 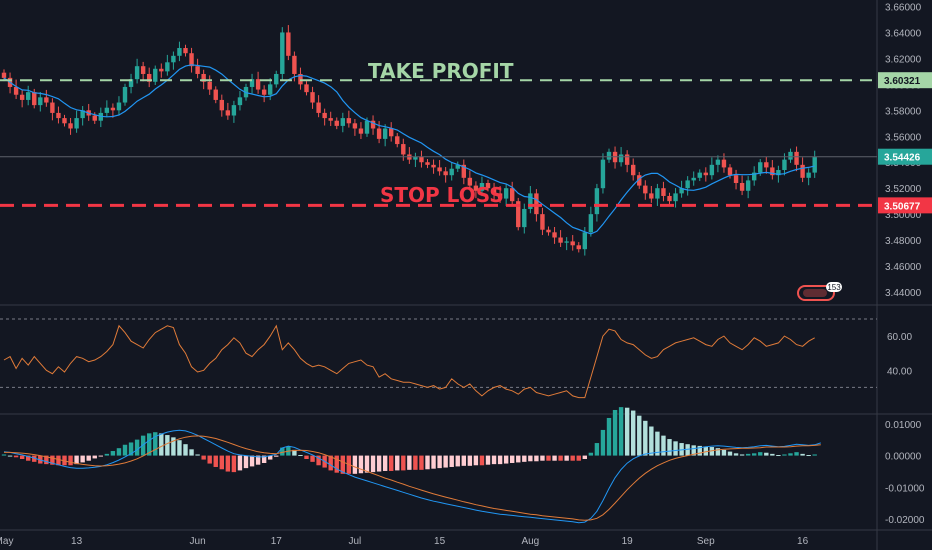 What do you see at coordinates (442, 195) in the screenshot?
I see `stop-loss-annotation: STOP LOSS` at bounding box center [442, 195].